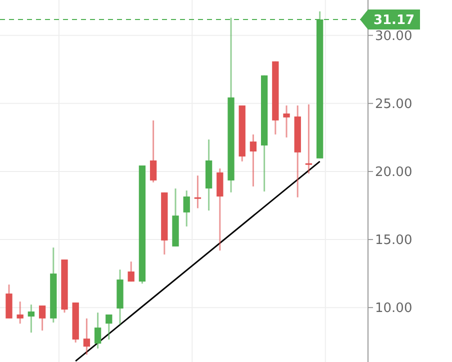 This screenshot has height=362, width=452. I want to click on y-tick-label: 10.00, so click(393, 308).